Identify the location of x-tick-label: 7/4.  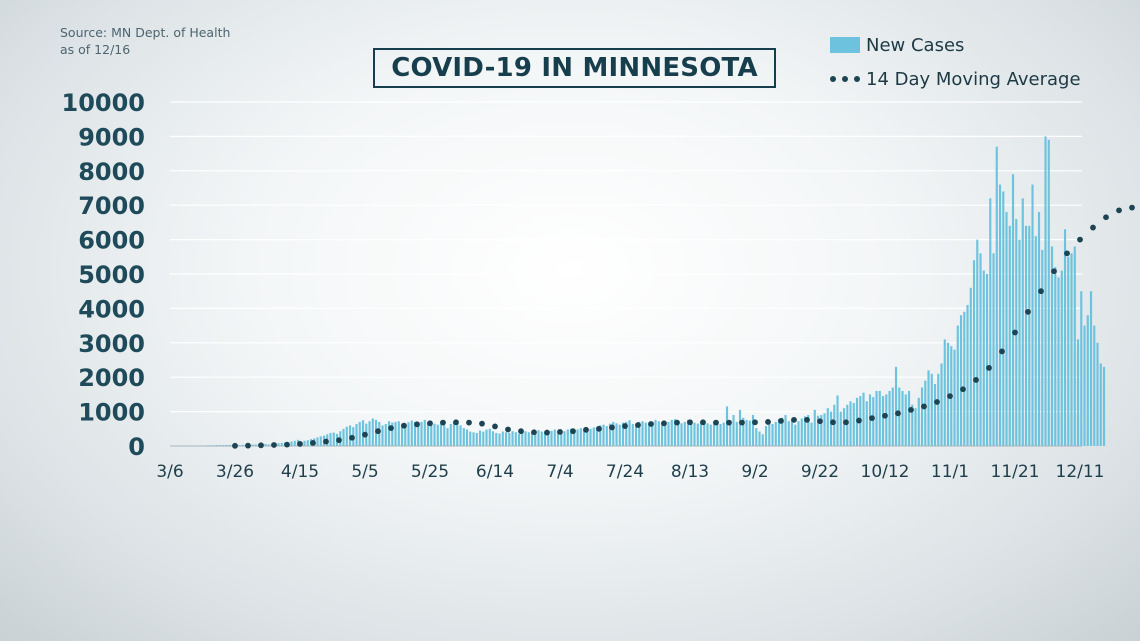
(559, 472).